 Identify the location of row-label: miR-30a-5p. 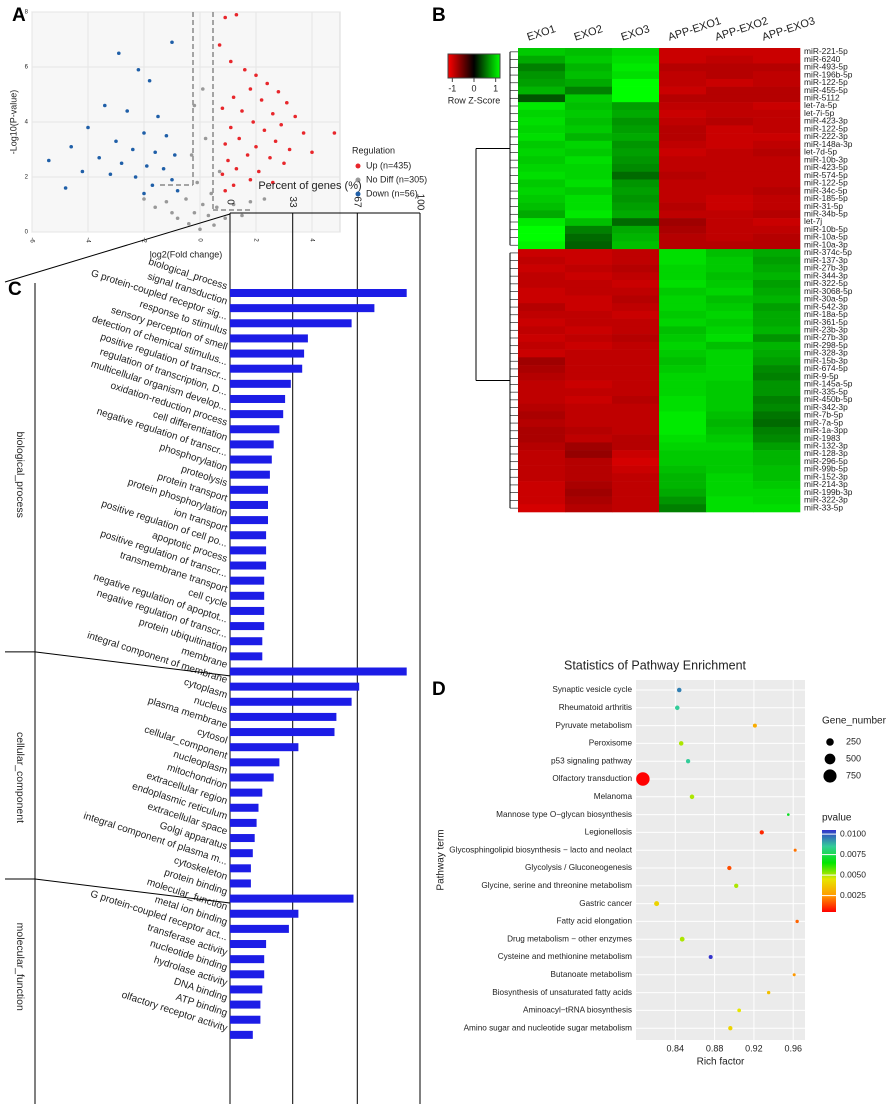
(826, 299).